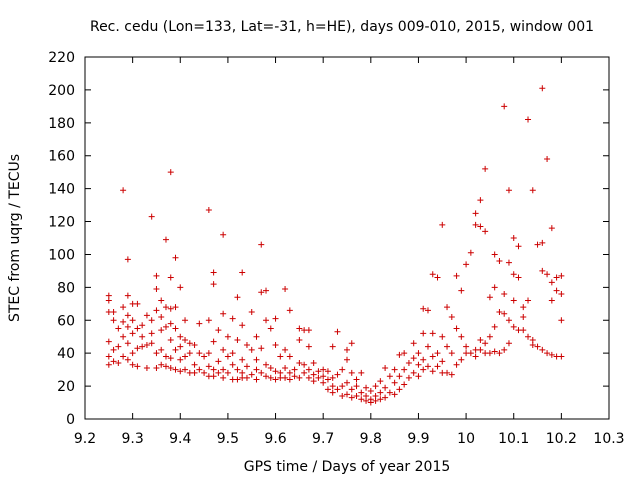  What do you see at coordinates (66, 288) in the screenshot?
I see `y-tick-label: 80` at bounding box center [66, 288].